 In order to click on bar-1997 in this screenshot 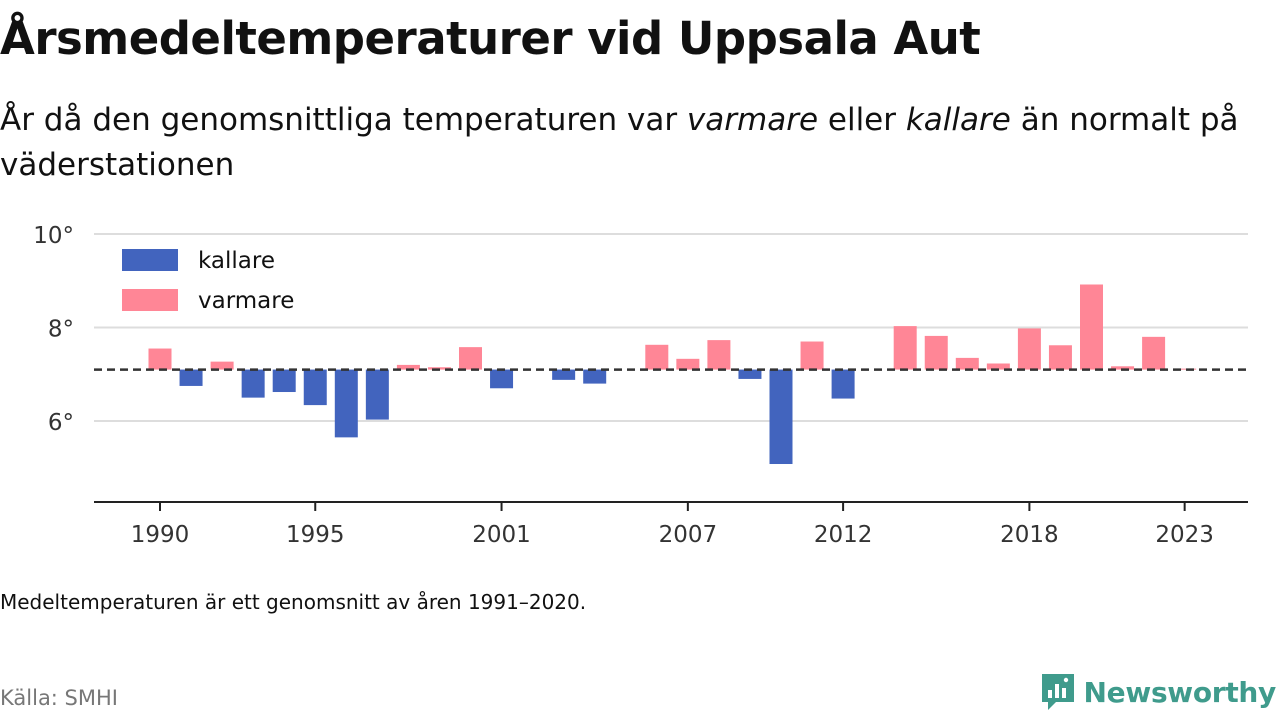, I will do `click(377, 394)`.